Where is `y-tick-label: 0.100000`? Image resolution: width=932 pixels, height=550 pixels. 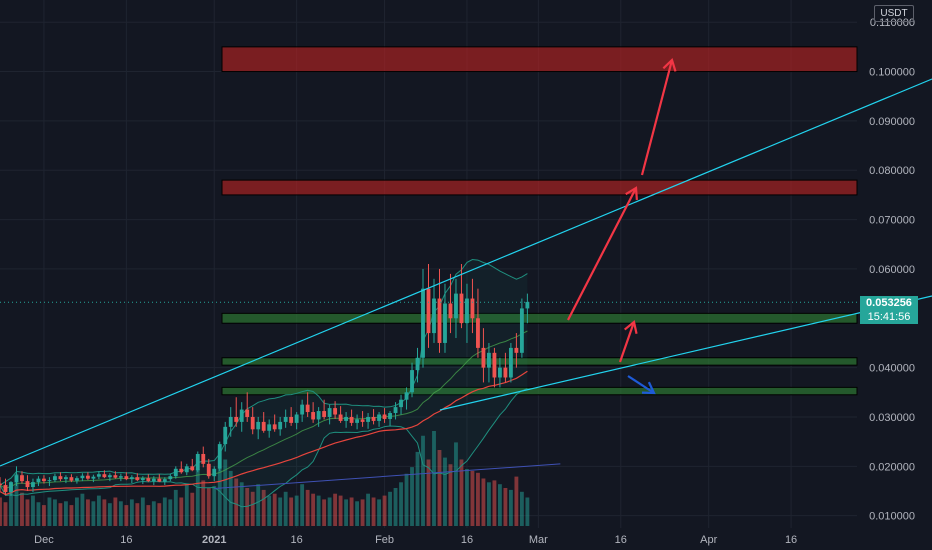 y-tick-label: 0.100000 is located at coordinates (892, 73).